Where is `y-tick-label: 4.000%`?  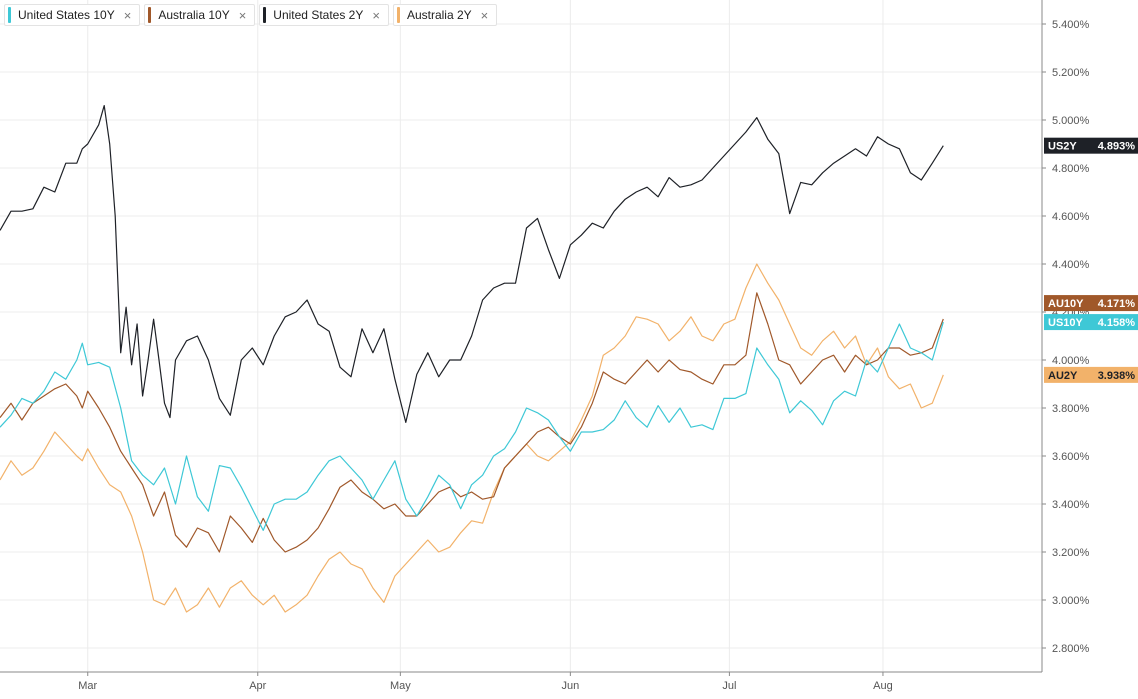
y-tick-label: 4.000% is located at coordinates (1071, 361).